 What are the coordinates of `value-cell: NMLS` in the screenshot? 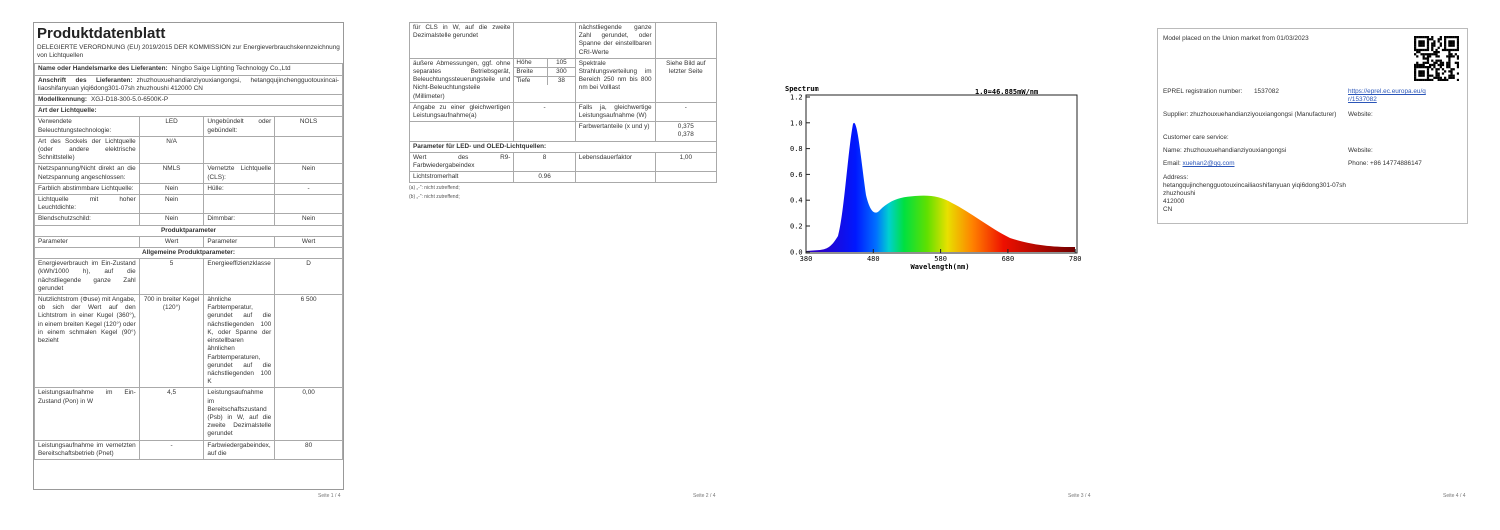 It's located at (171, 173).